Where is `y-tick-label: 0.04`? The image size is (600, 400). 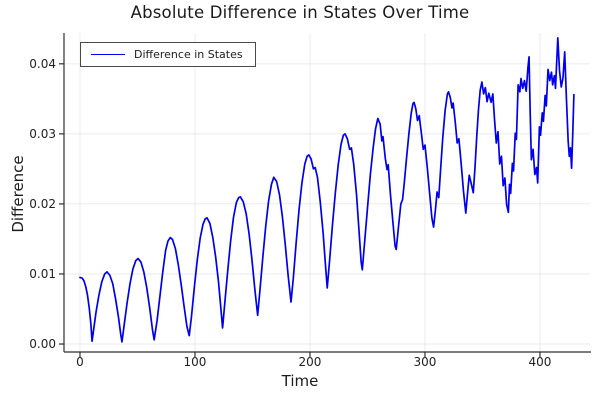 y-tick-label: 0.04 is located at coordinates (42, 64).